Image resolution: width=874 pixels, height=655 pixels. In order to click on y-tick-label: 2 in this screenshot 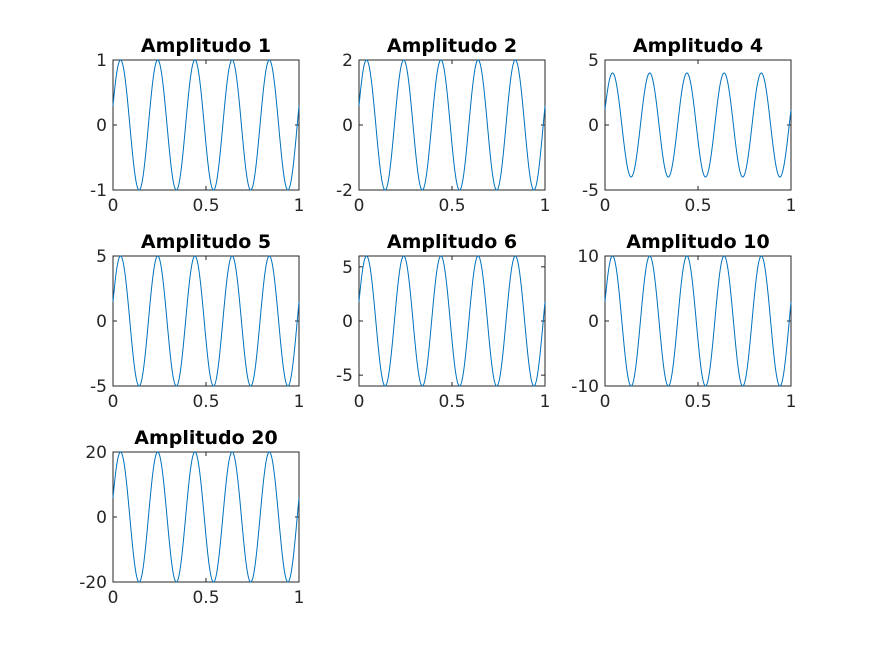, I will do `click(347, 61)`.